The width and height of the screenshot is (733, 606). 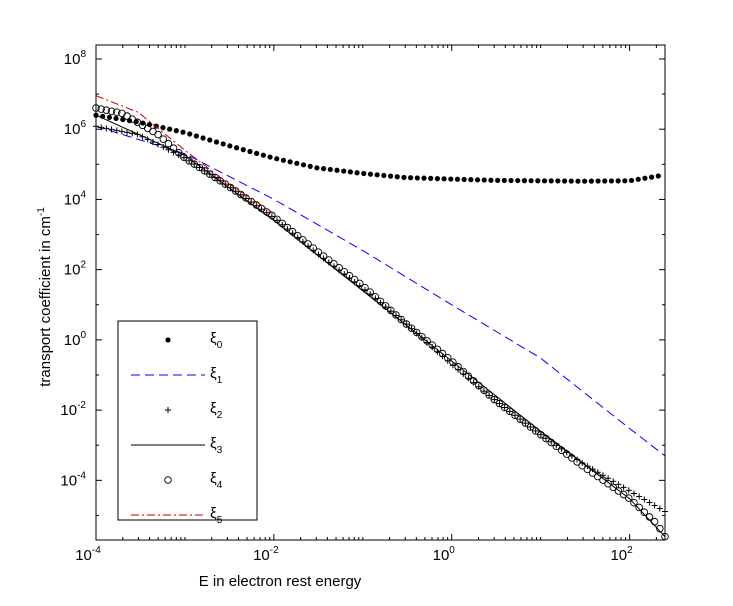 I want to click on y-tick-label: 106, so click(x=75, y=128).